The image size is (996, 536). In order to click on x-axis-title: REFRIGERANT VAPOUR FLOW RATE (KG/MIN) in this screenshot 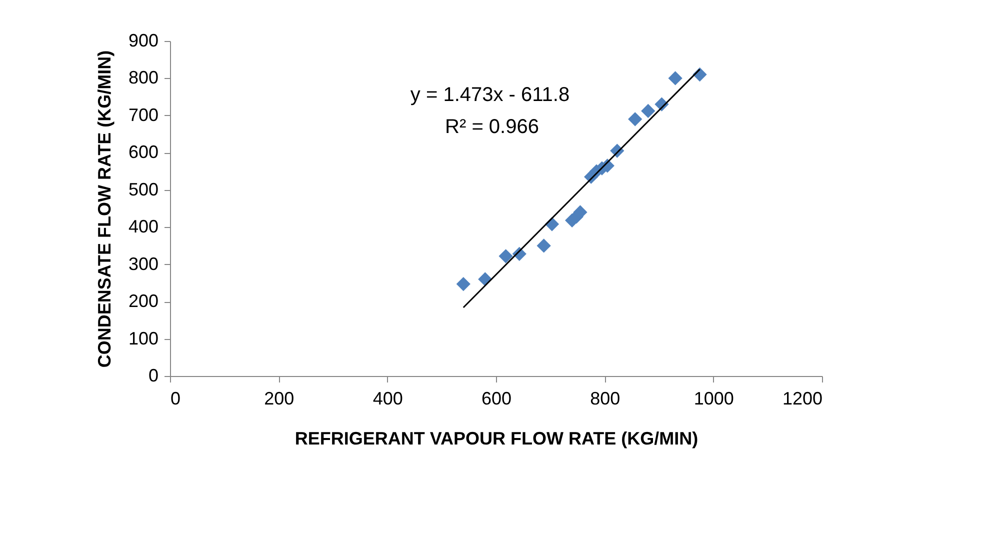, I will do `click(496, 438)`.